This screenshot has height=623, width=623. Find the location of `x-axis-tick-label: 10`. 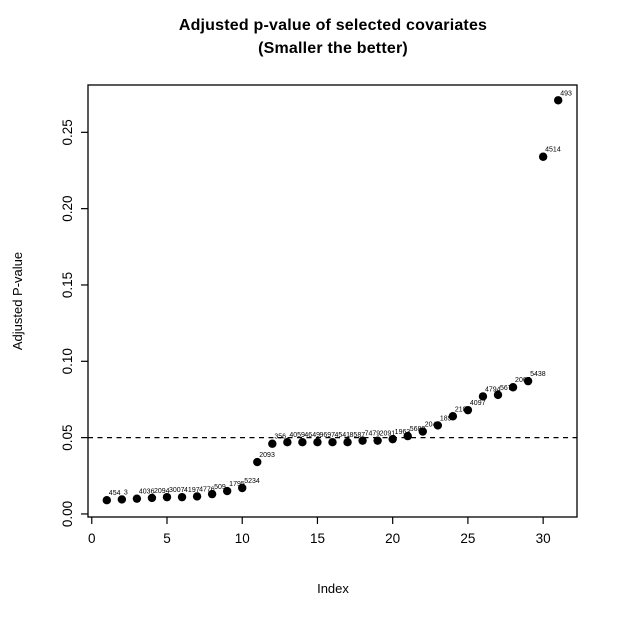

x-axis-tick-label: 10 is located at coordinates (242, 538).